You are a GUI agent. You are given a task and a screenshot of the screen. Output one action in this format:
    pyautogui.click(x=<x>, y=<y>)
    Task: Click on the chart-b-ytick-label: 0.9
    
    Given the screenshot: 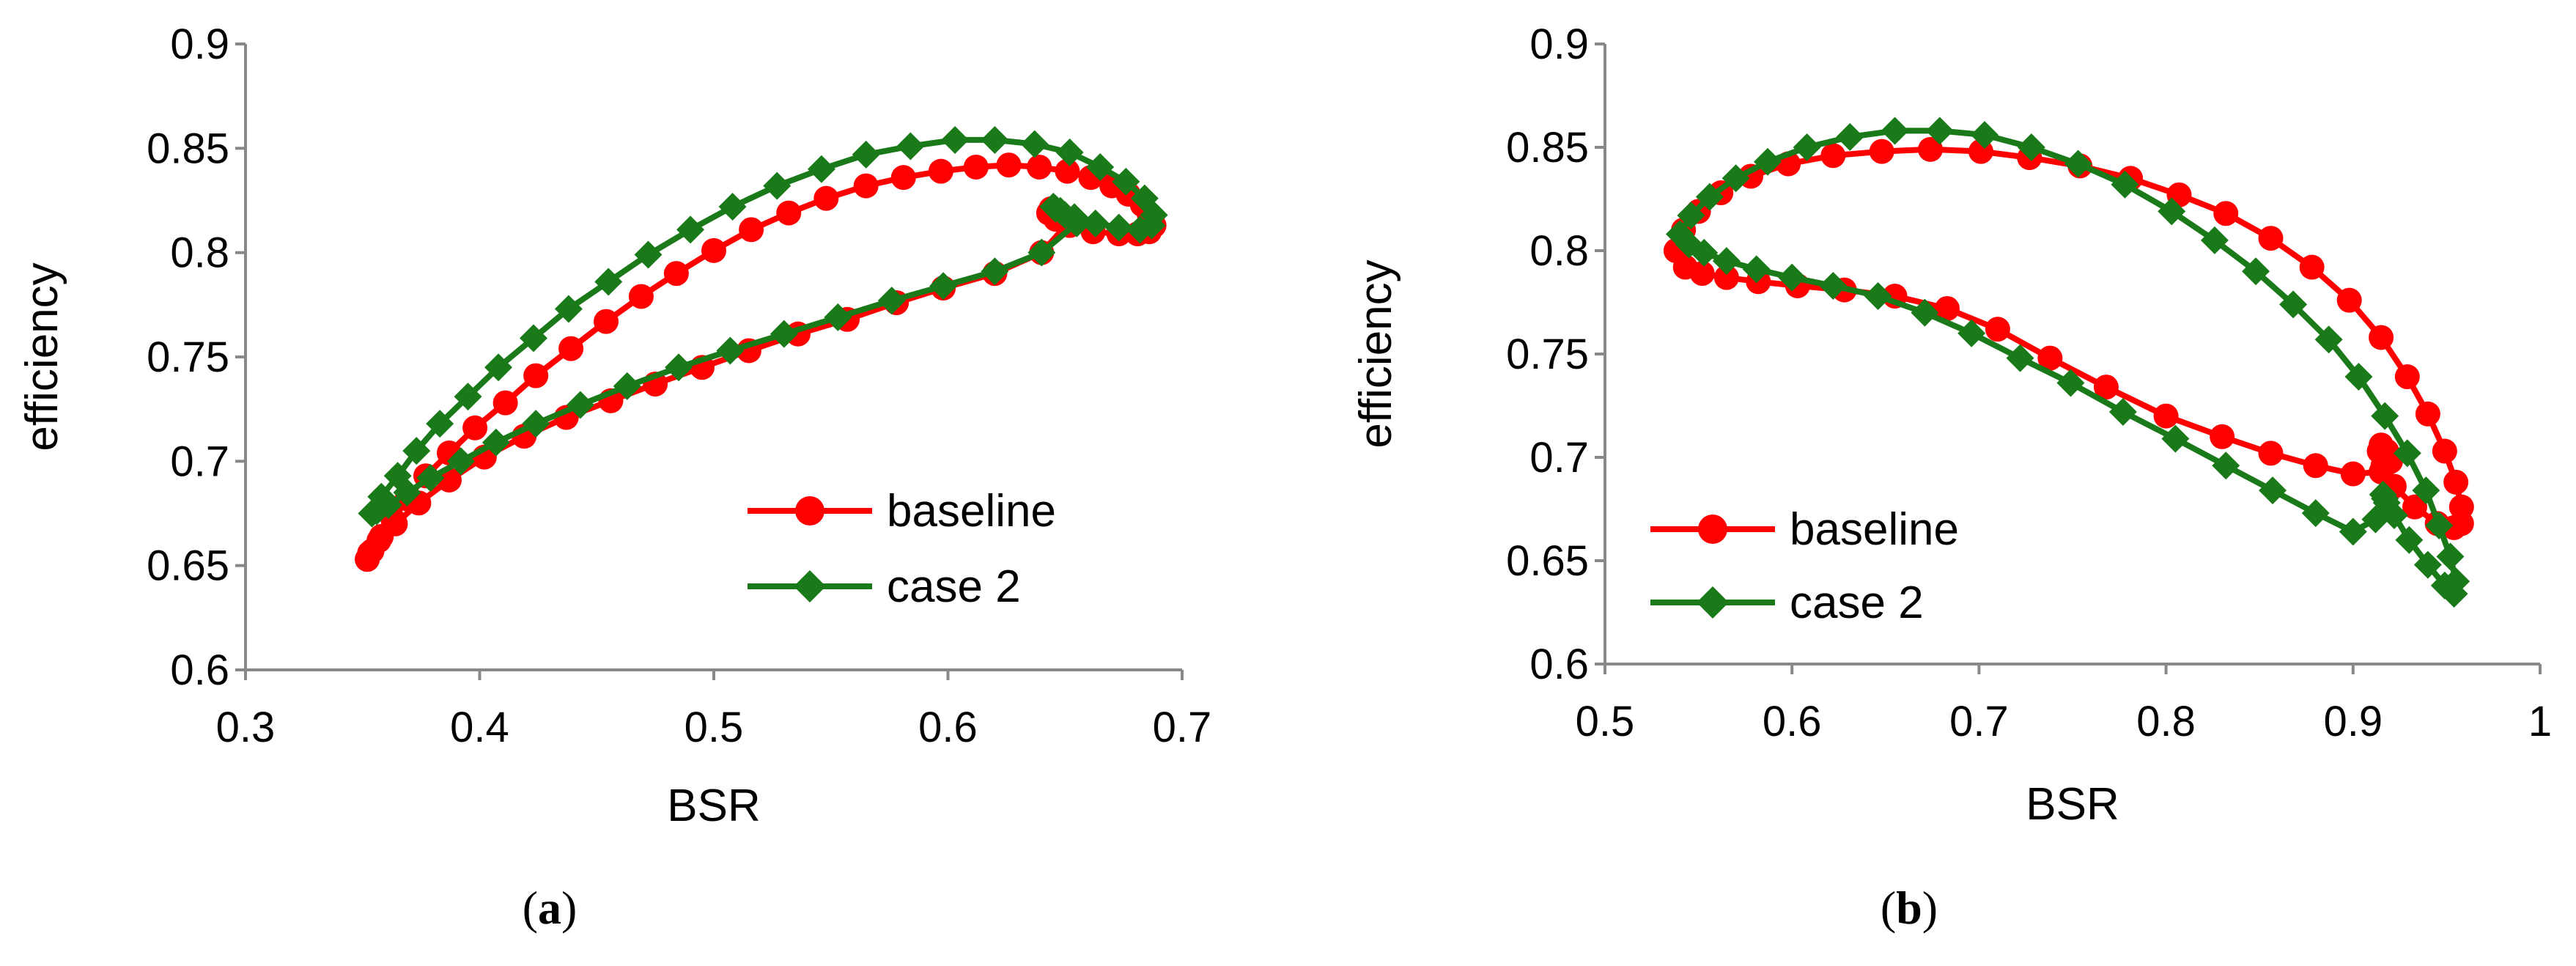 What is the action you would take?
    pyautogui.click(x=1559, y=44)
    